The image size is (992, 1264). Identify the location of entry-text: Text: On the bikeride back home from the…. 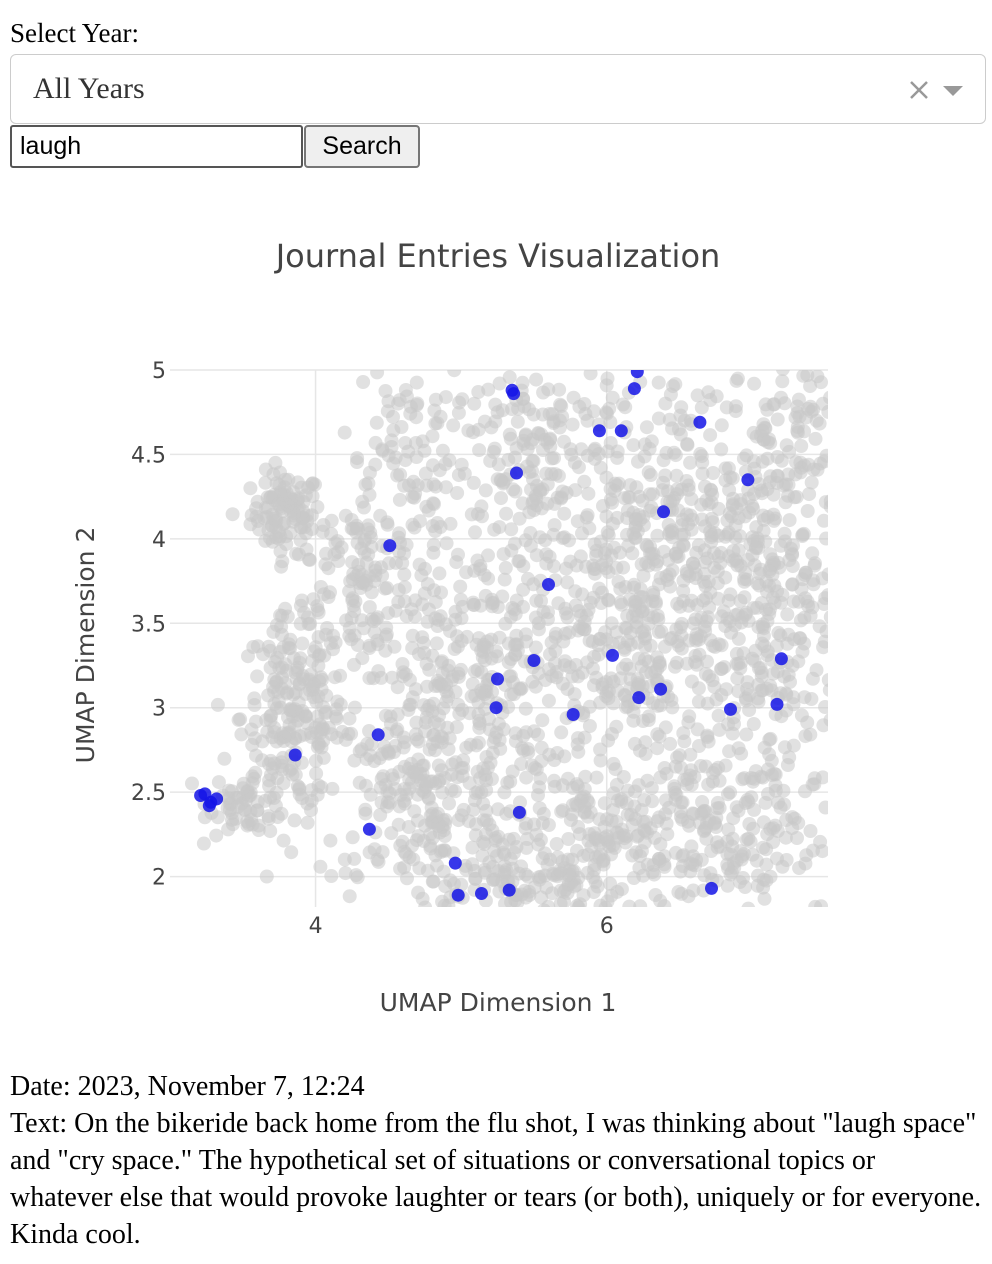
(496, 1179).